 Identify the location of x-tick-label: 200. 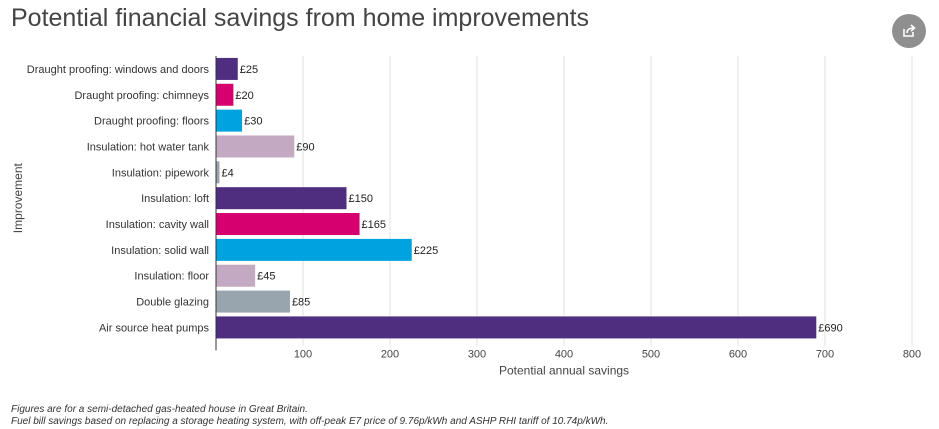
(390, 354).